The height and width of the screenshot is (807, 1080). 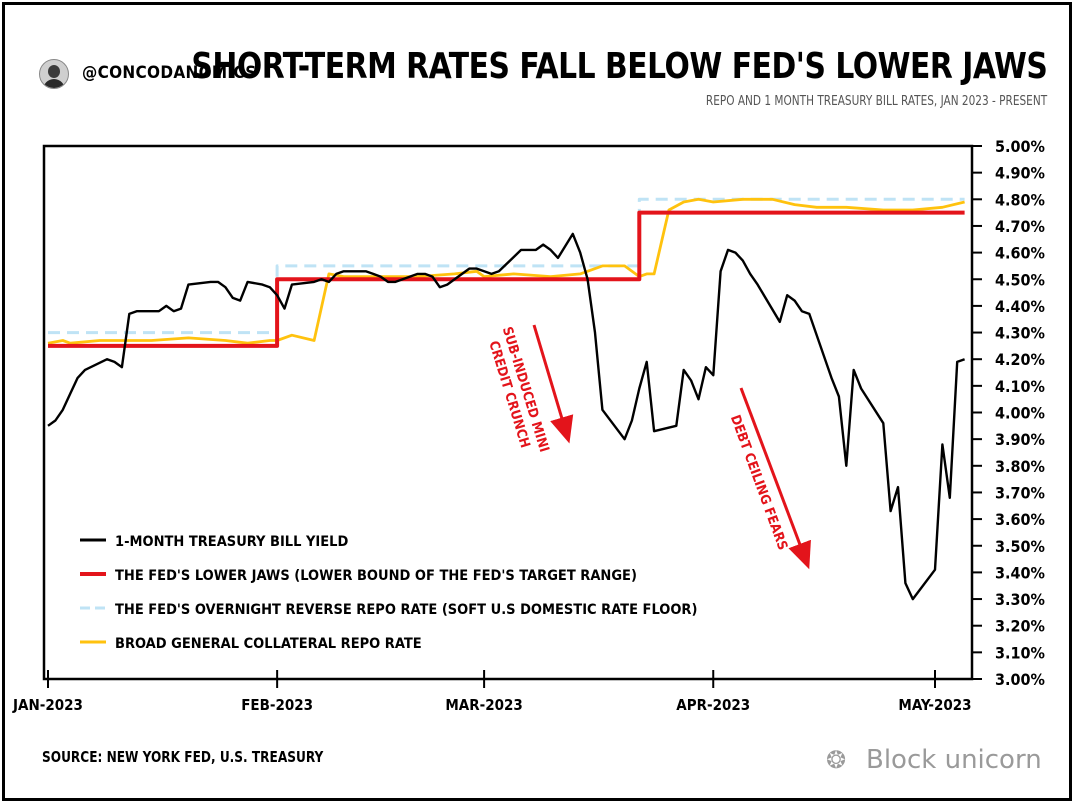 I want to click on y-tick-label: 4.20%, so click(x=1020, y=359).